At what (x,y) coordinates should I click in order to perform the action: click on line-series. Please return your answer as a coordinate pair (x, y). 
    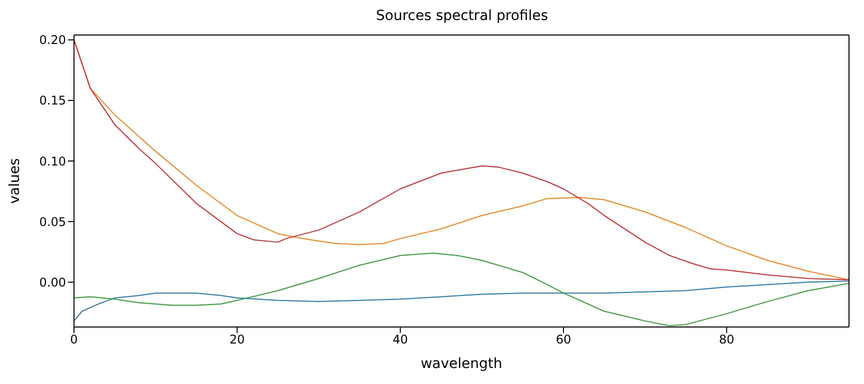
    Looking at the image, I should click on (461, 301).